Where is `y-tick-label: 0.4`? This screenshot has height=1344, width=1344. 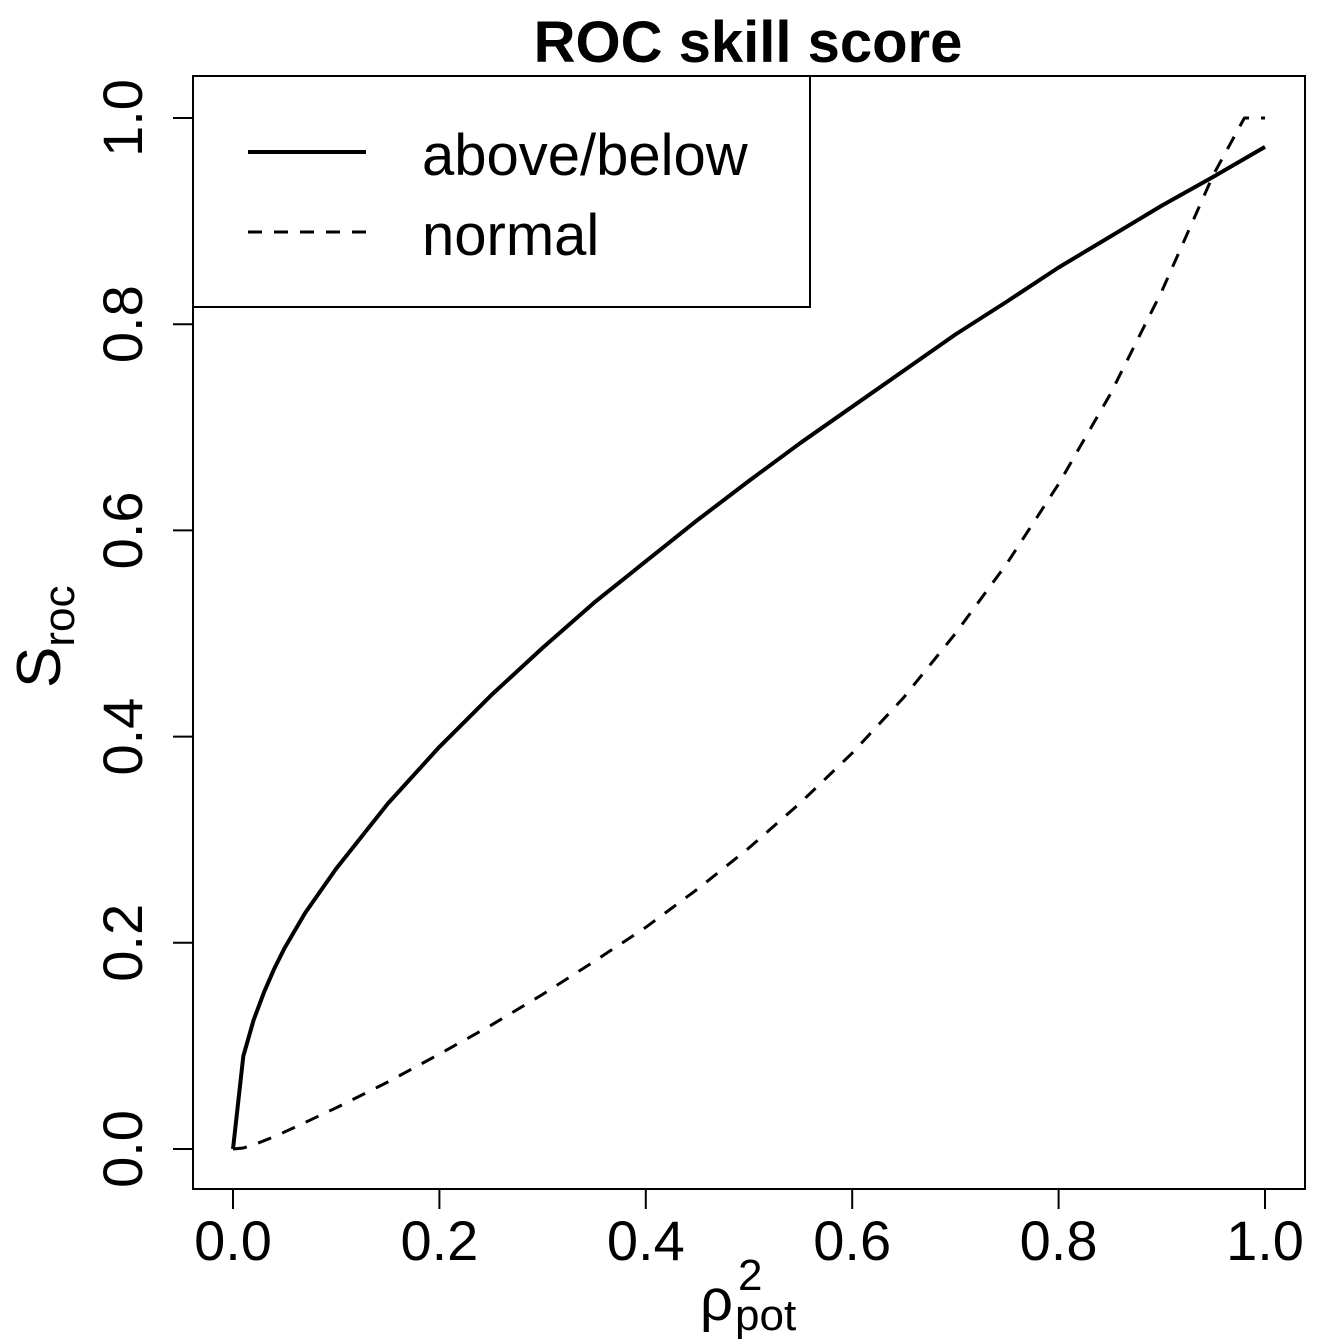 y-tick-label: 0.4 is located at coordinates (122, 737).